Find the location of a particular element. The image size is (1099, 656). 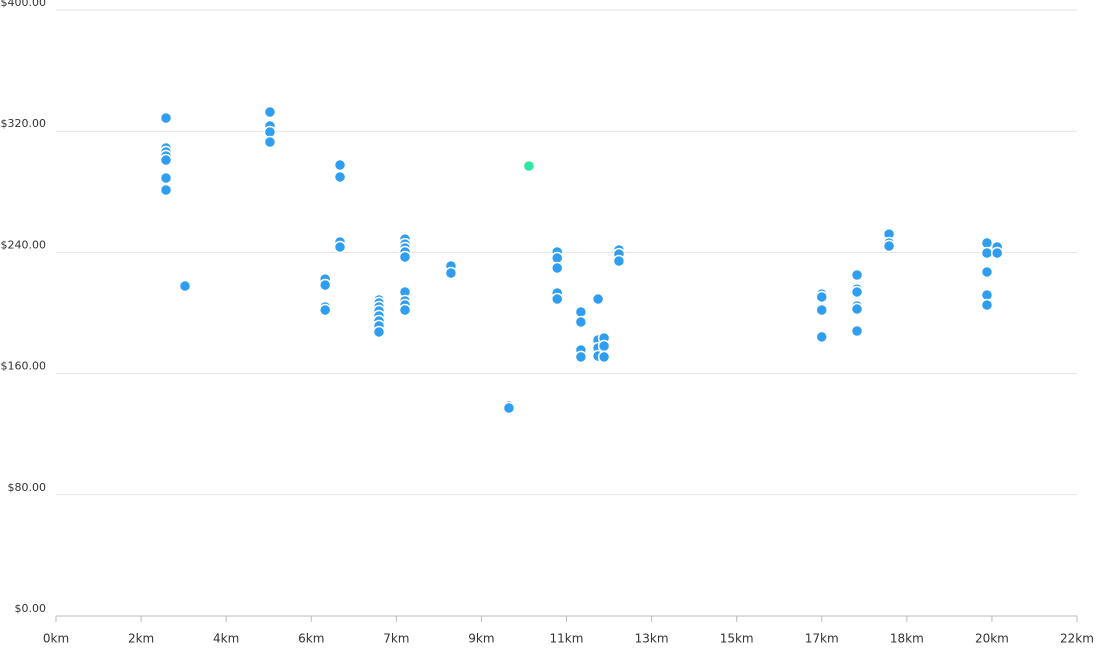

x-tick-label: 11km is located at coordinates (567, 639).